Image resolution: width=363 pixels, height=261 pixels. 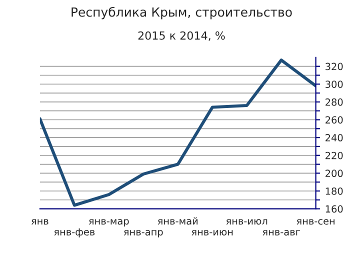 What do you see at coordinates (334, 102) in the screenshot?
I see `y-tick-label: 280` at bounding box center [334, 102].